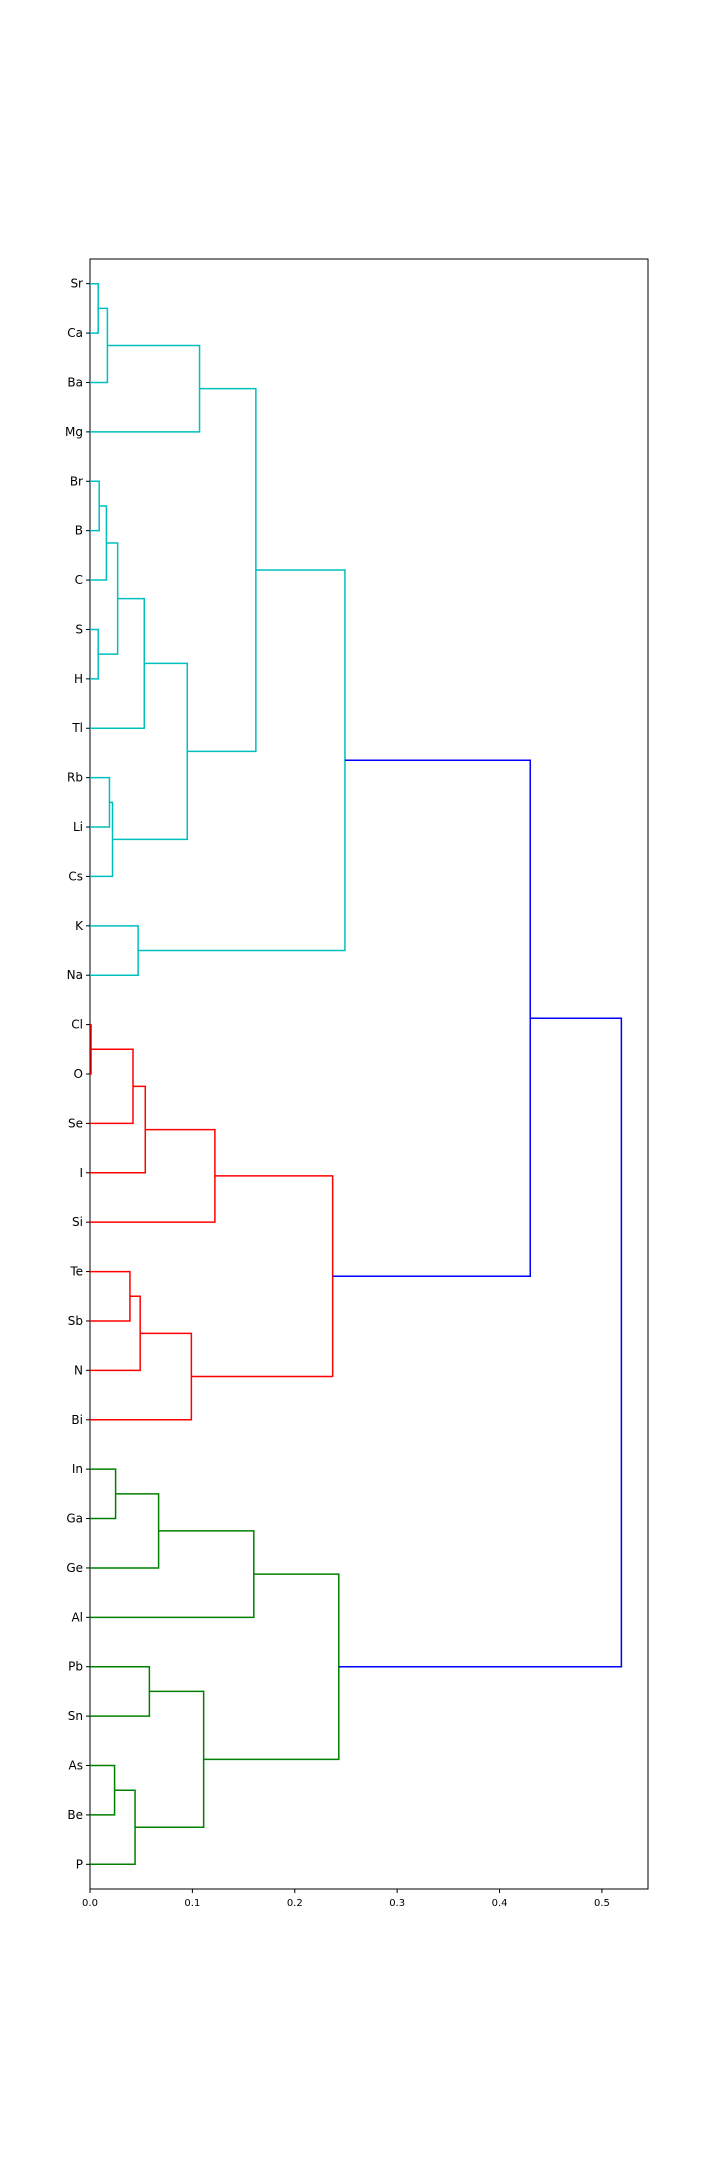 Image resolution: width=720 pixels, height=2160 pixels. I want to click on link-m23, so click(103, 1494).